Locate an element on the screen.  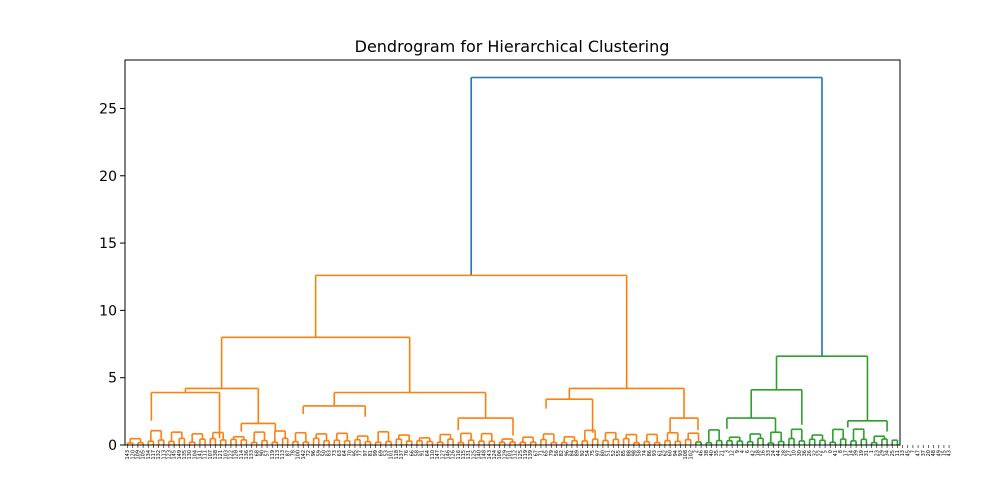
leaf-label: 108 is located at coordinates (686, 455).